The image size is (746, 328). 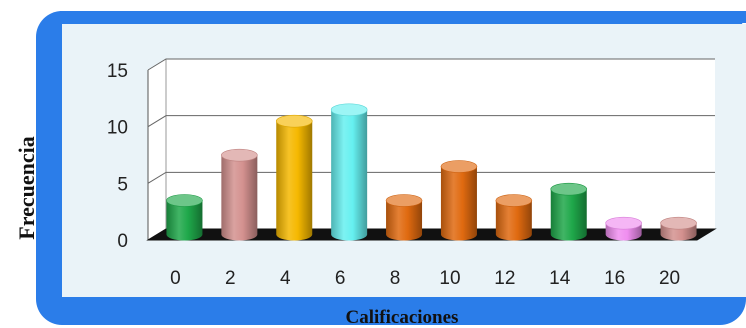 What do you see at coordinates (285, 278) in the screenshot?
I see `x-tick-label: 4` at bounding box center [285, 278].